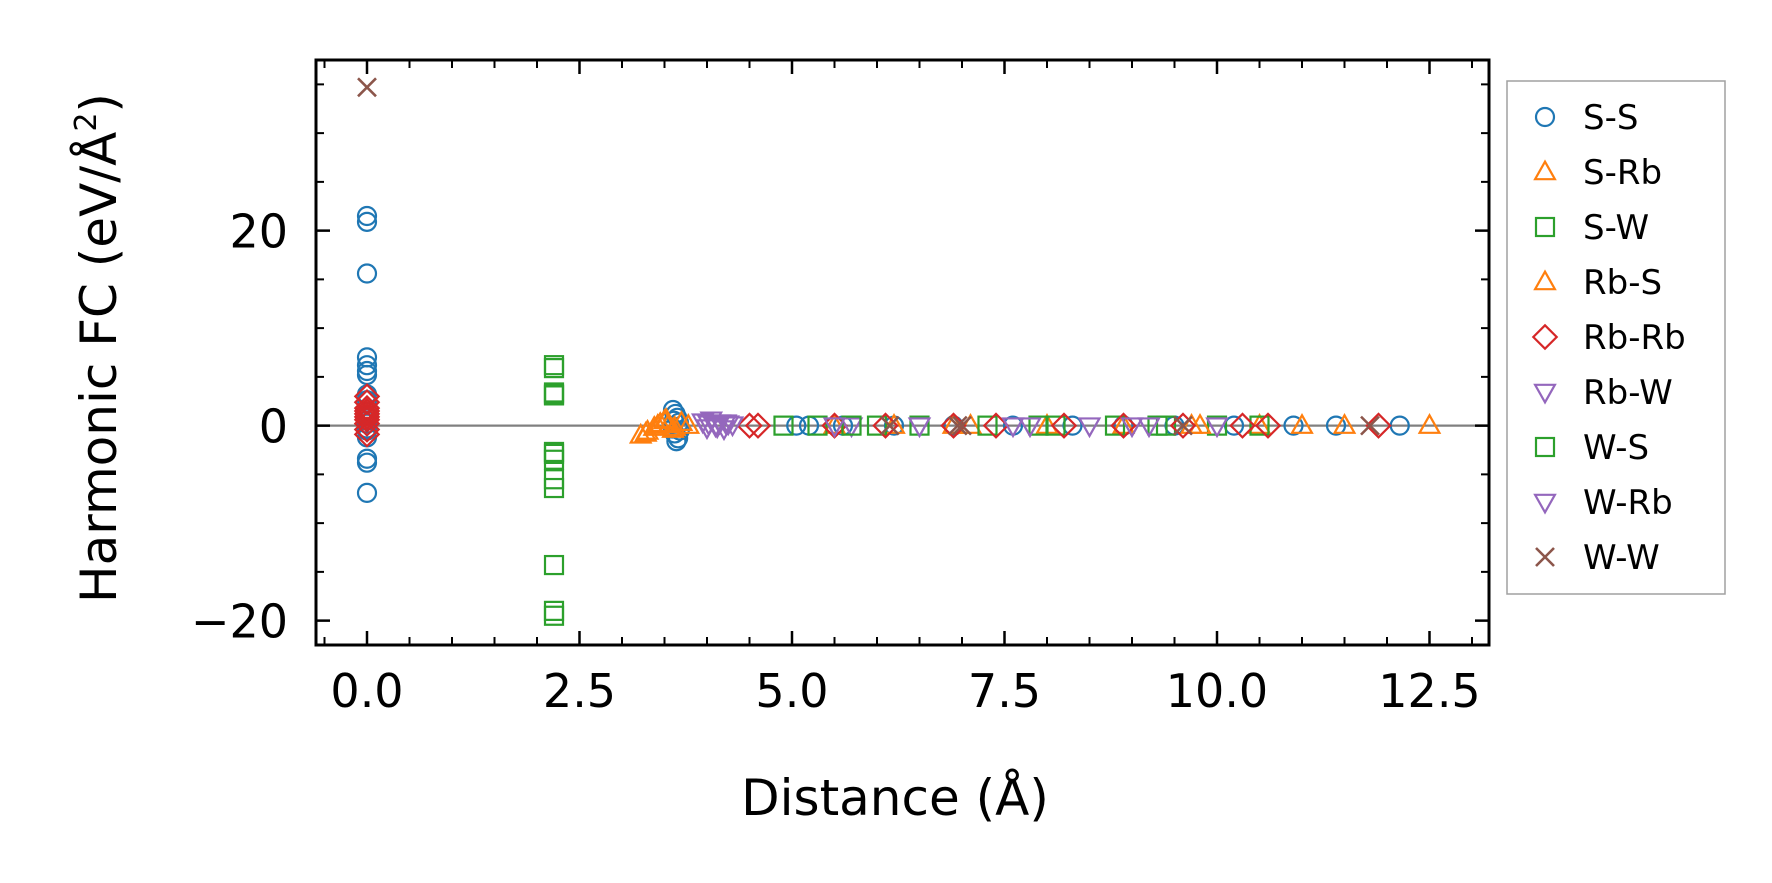 This screenshot has height=883, width=1772. I want to click on series-w-rb, so click(962, 427).